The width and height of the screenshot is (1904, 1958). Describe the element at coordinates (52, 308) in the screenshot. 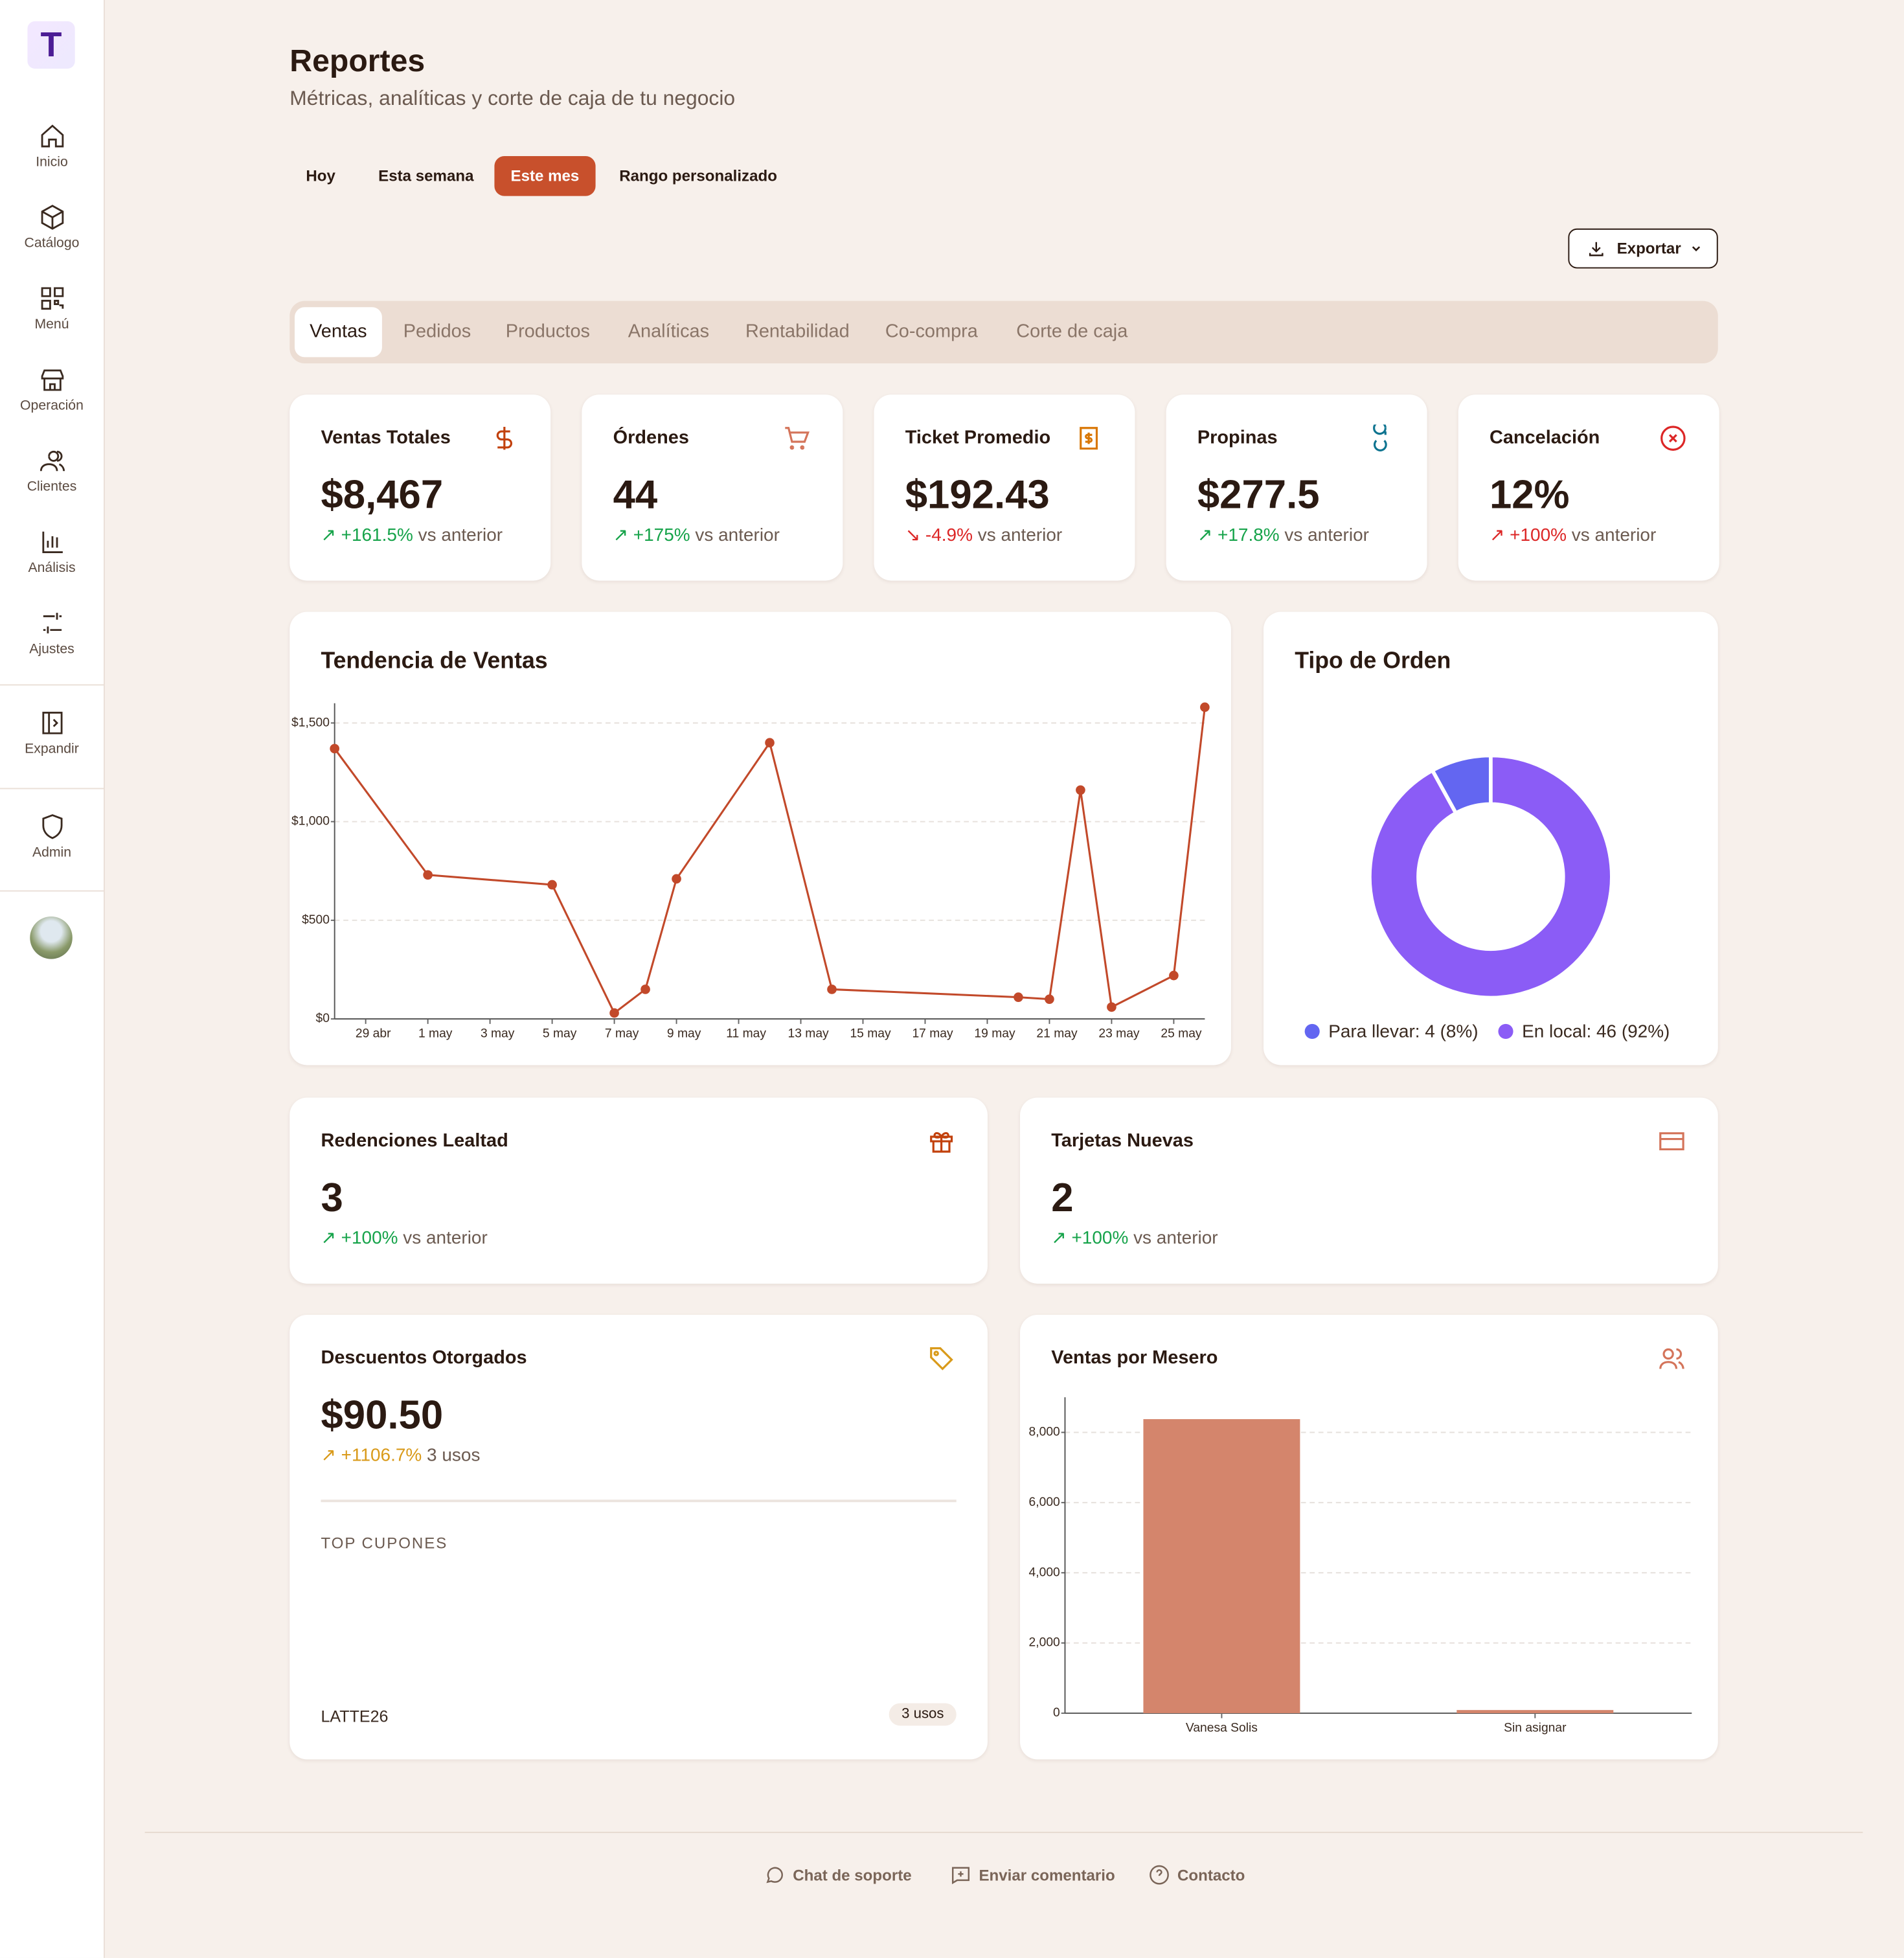

I see `nav-item: Menú` at that location.